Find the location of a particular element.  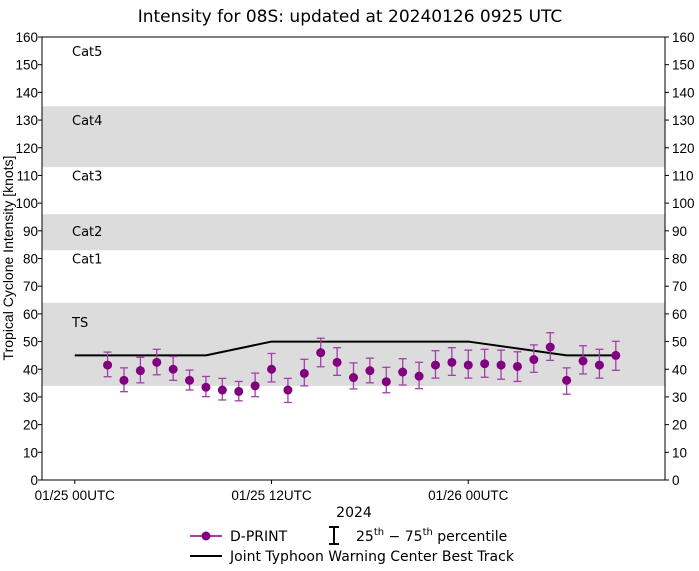

category-label-cat2: Cat2 is located at coordinates (87, 232).